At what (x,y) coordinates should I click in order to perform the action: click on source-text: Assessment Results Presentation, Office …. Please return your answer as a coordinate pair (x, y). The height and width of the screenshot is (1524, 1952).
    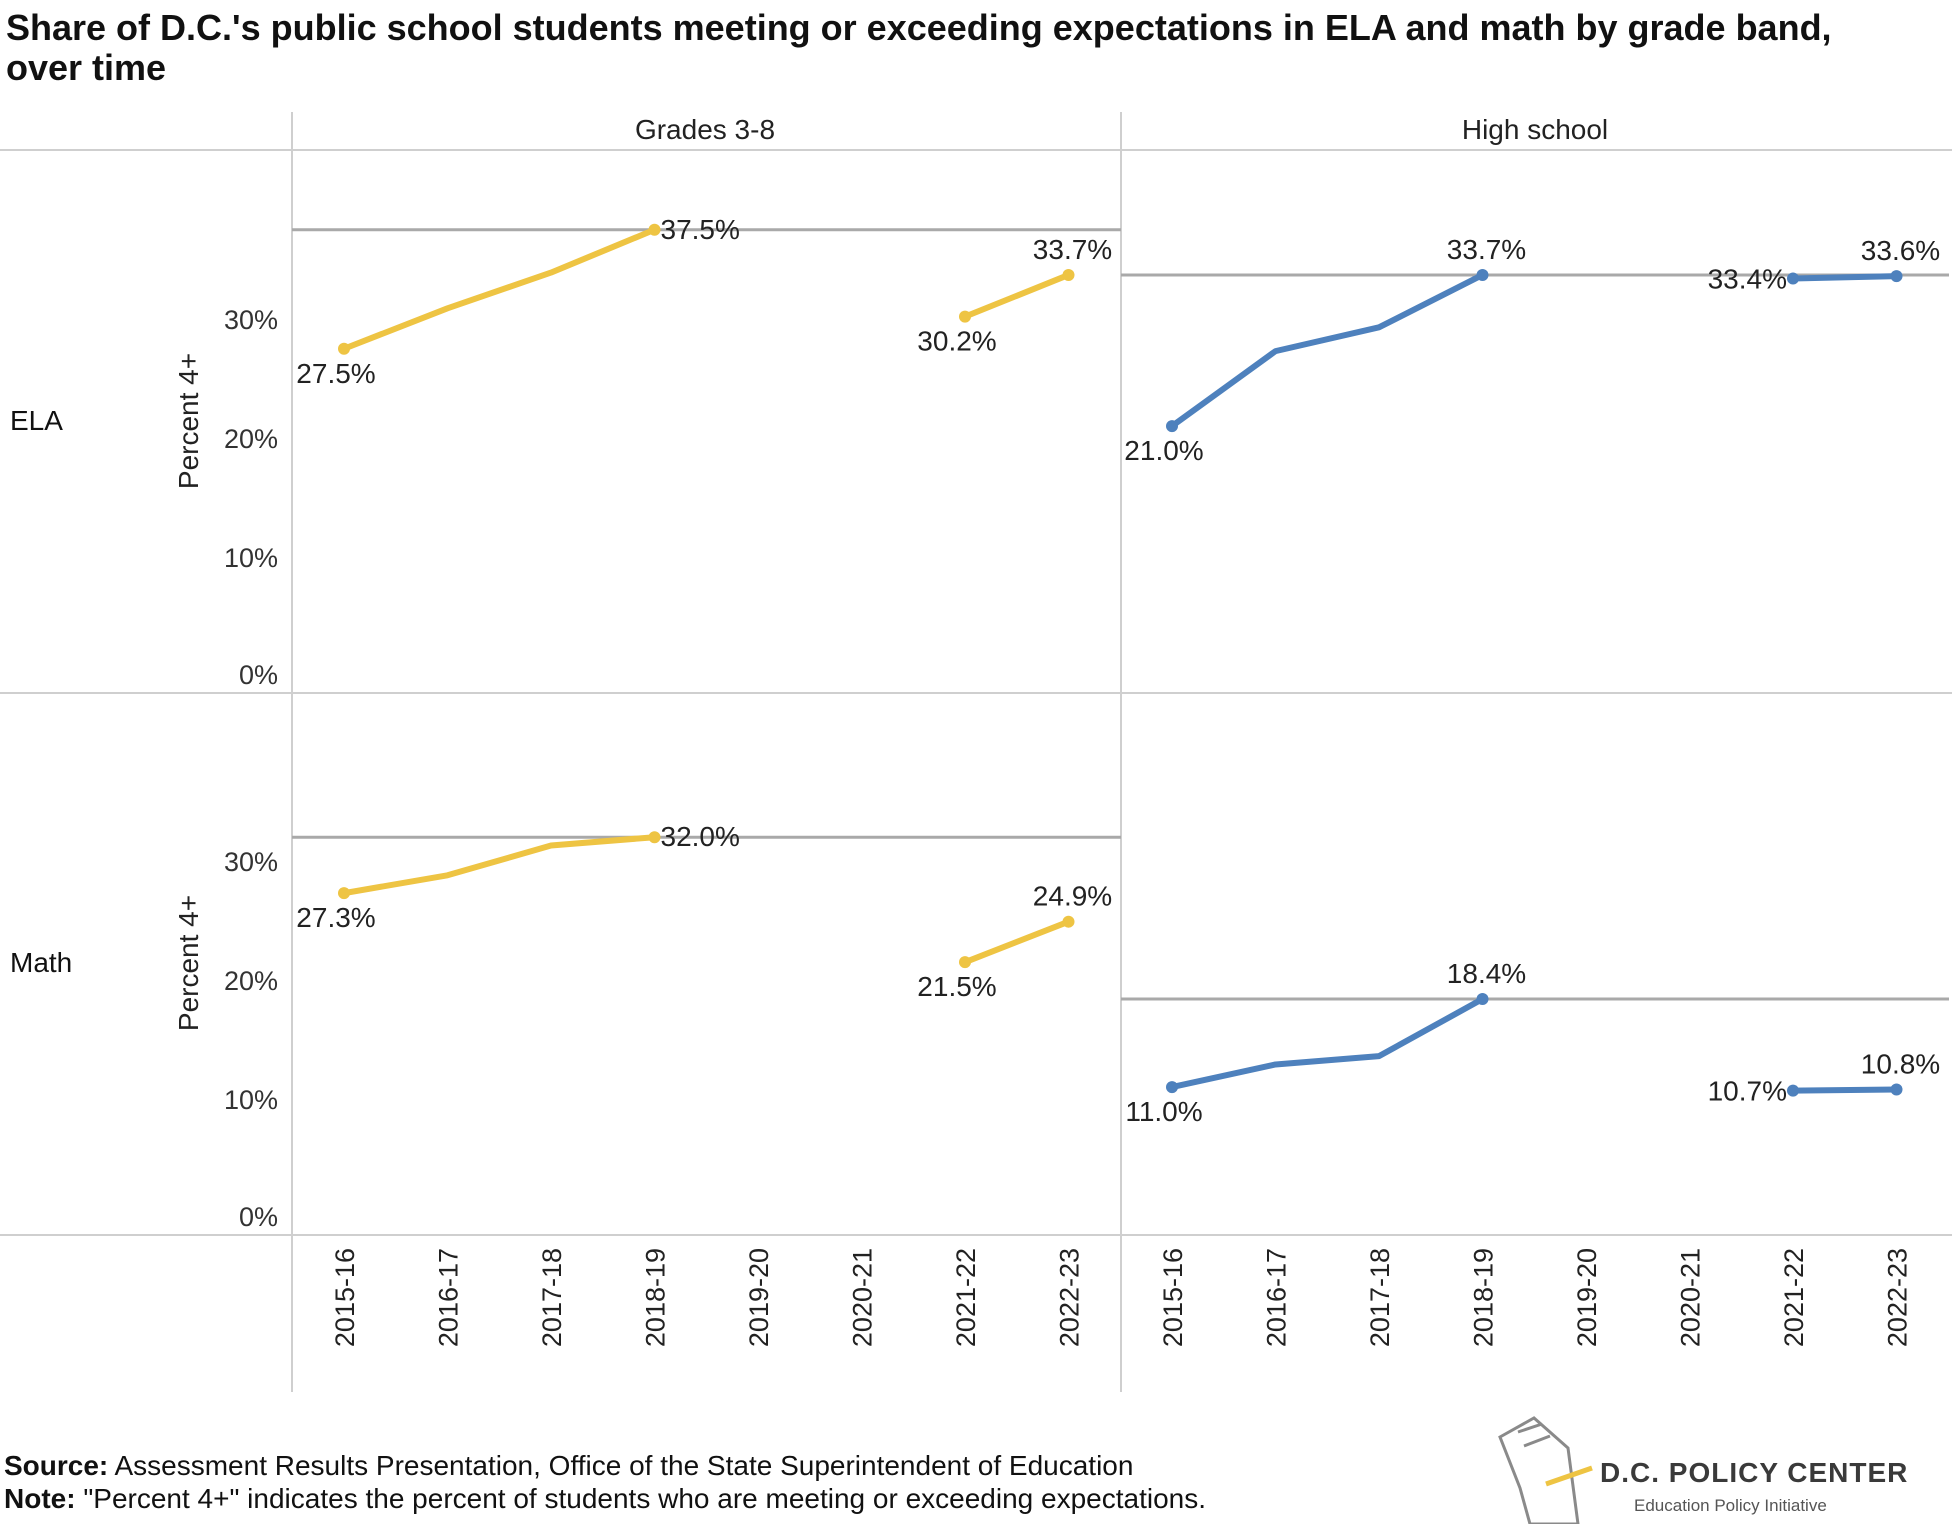
    Looking at the image, I should click on (620, 1465).